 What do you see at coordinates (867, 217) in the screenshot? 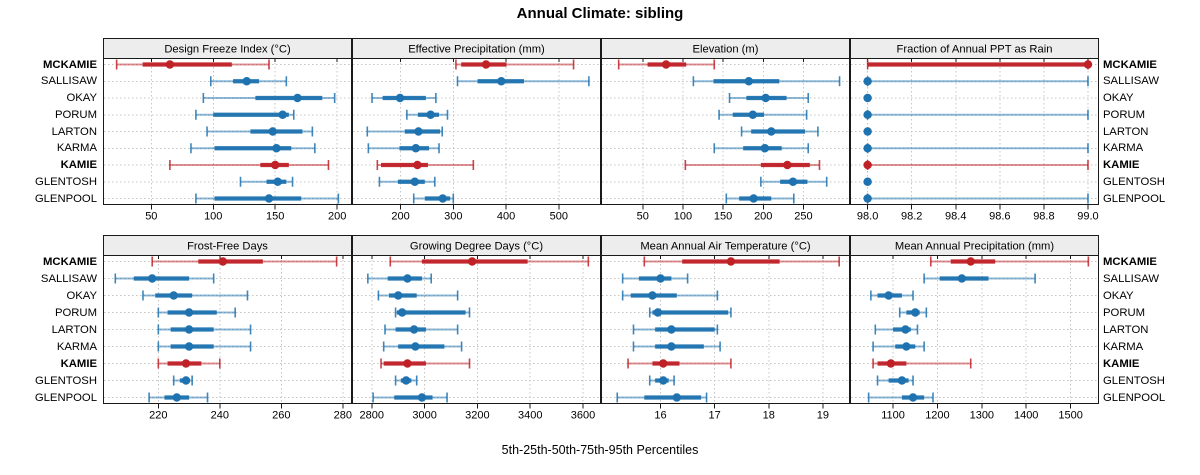
I see `x-tick-label: 98.0` at bounding box center [867, 217].